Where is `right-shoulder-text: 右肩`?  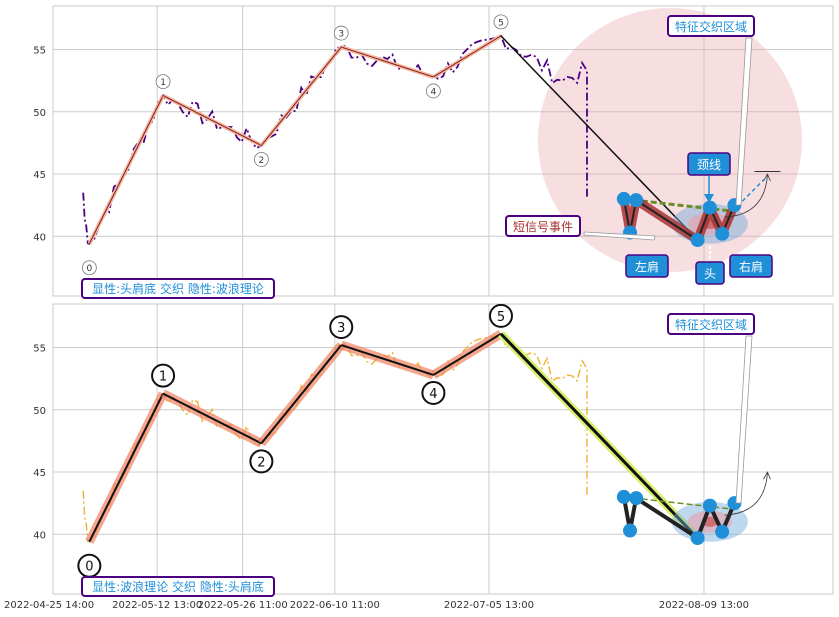
right-shoulder-text: 右肩 is located at coordinates (751, 266).